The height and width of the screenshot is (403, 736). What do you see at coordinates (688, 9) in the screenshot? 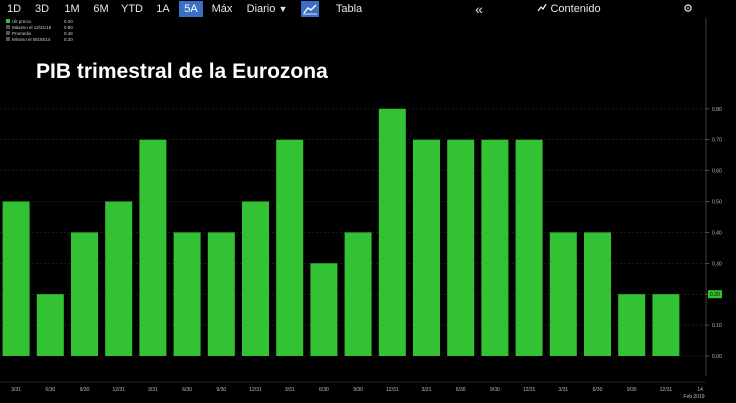
I see `settings-gear-icon: ⚙` at bounding box center [688, 9].